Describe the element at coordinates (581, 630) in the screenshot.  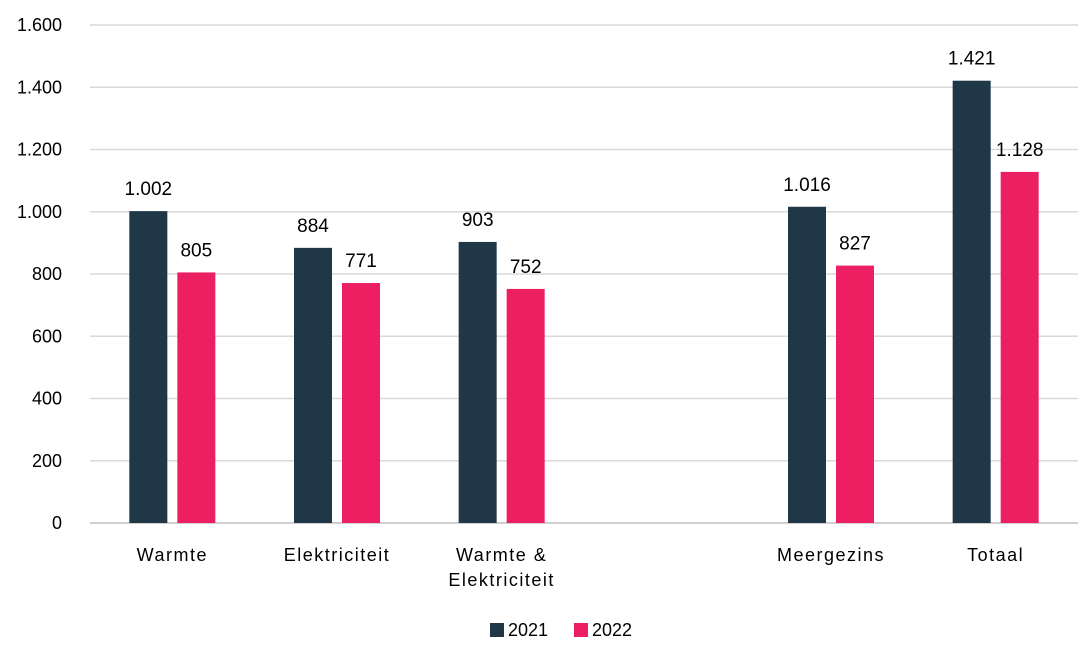
I see `legend-swatch-2022` at that location.